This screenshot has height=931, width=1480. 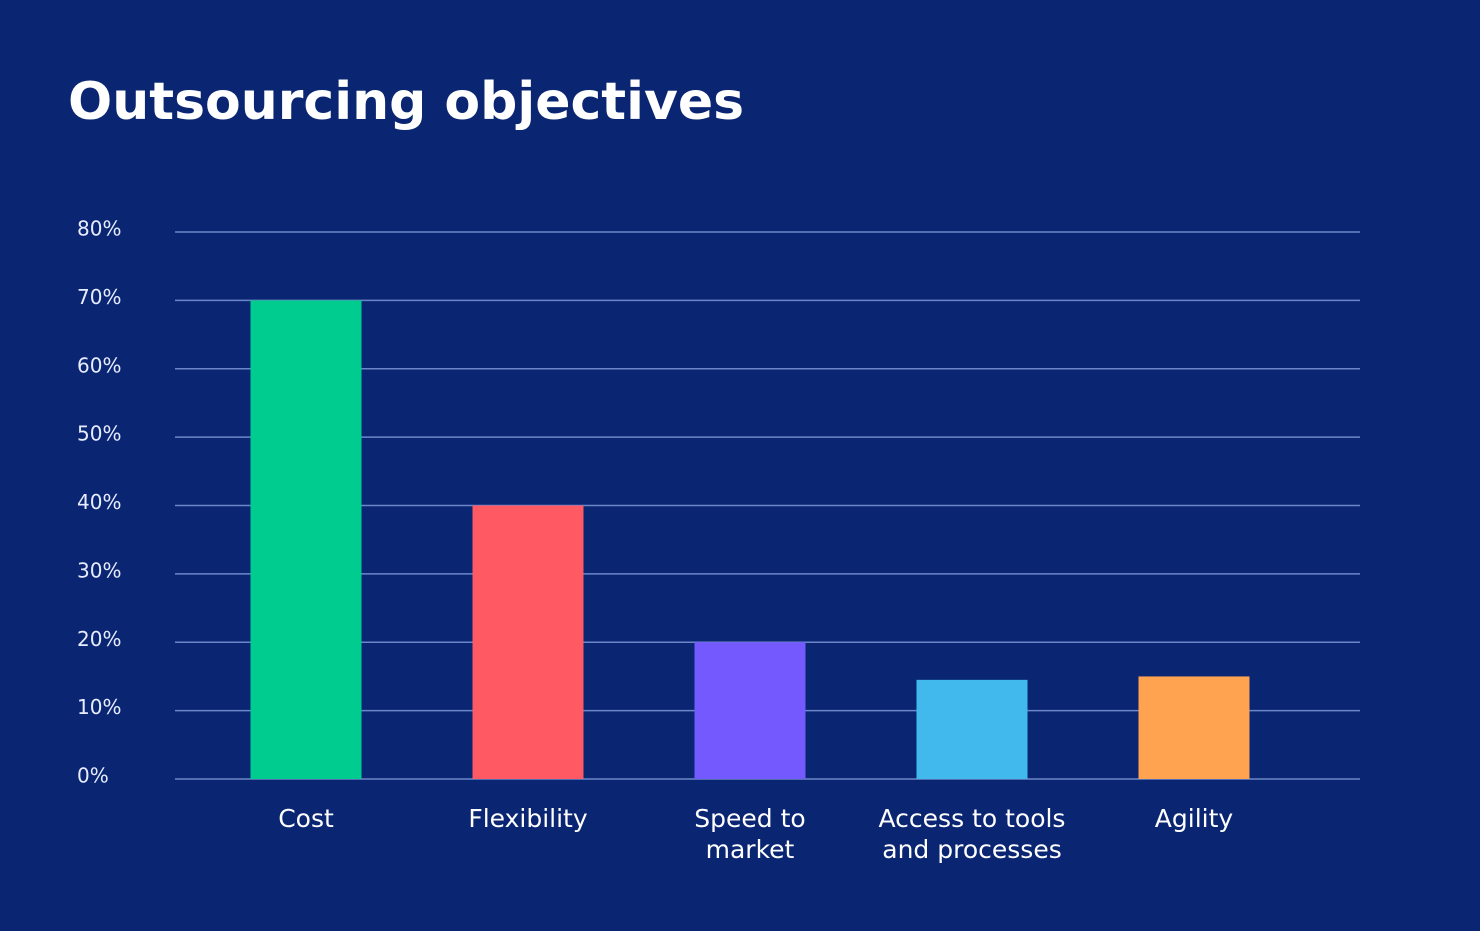 What do you see at coordinates (93, 776) in the screenshot?
I see `y-tick-label: 0%` at bounding box center [93, 776].